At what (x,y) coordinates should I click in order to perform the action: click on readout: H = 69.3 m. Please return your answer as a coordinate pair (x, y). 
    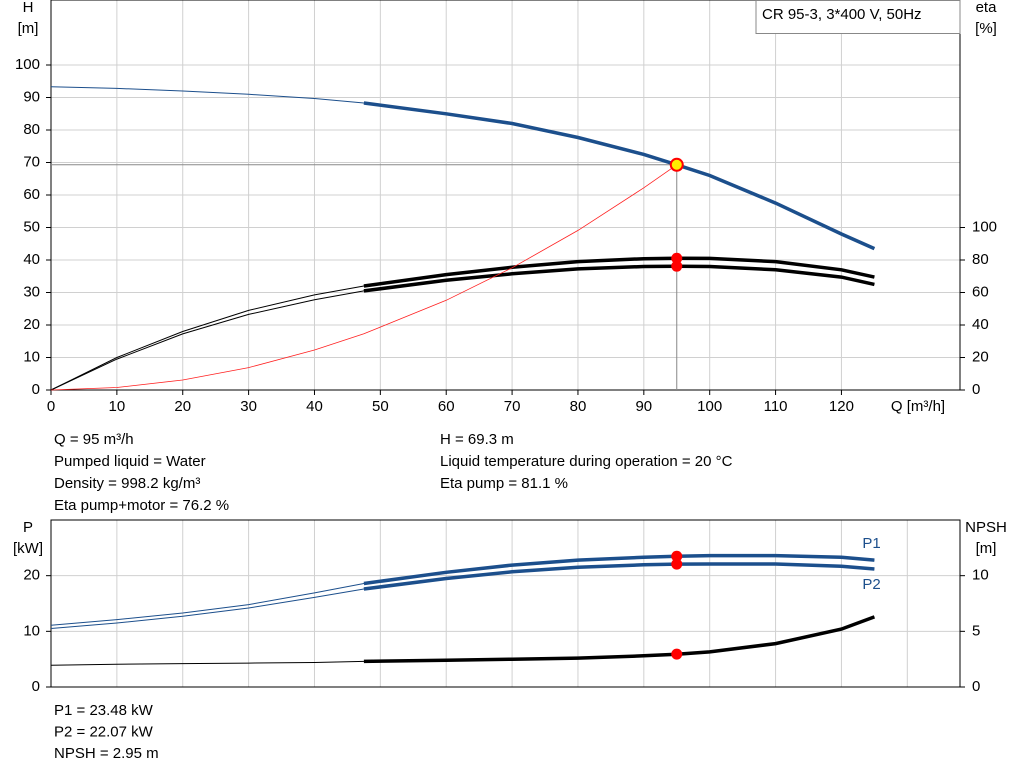
    Looking at the image, I should click on (477, 439).